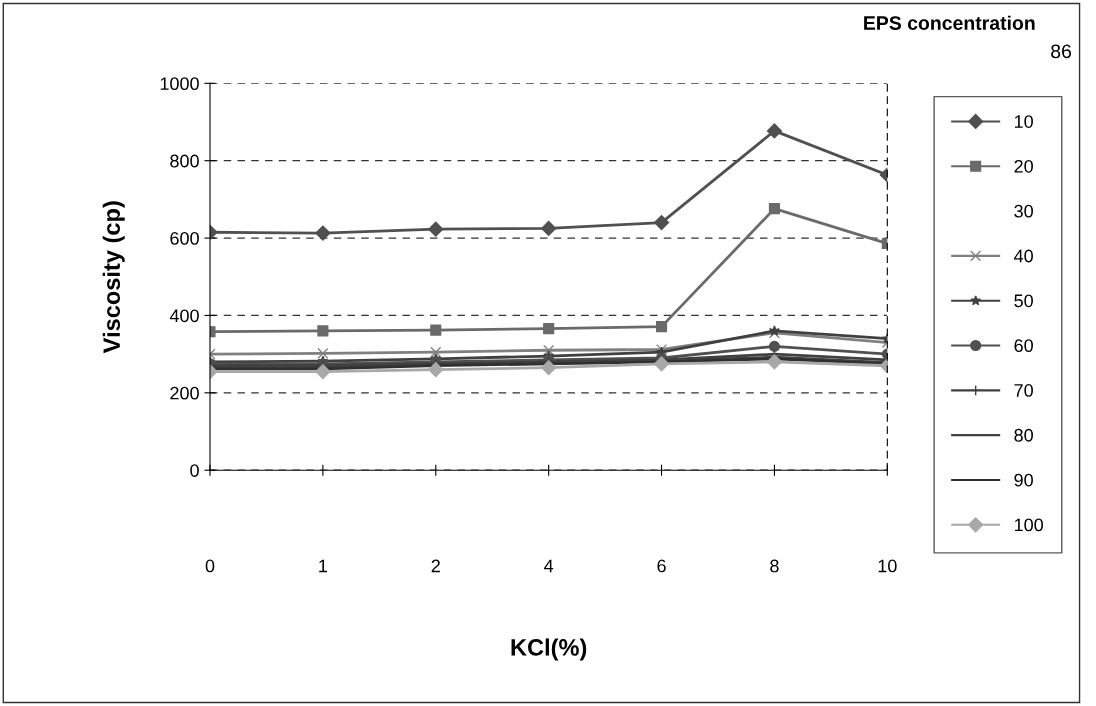 The image size is (1096, 706). What do you see at coordinates (1029, 525) in the screenshot?
I see `legend-label: 100` at bounding box center [1029, 525].